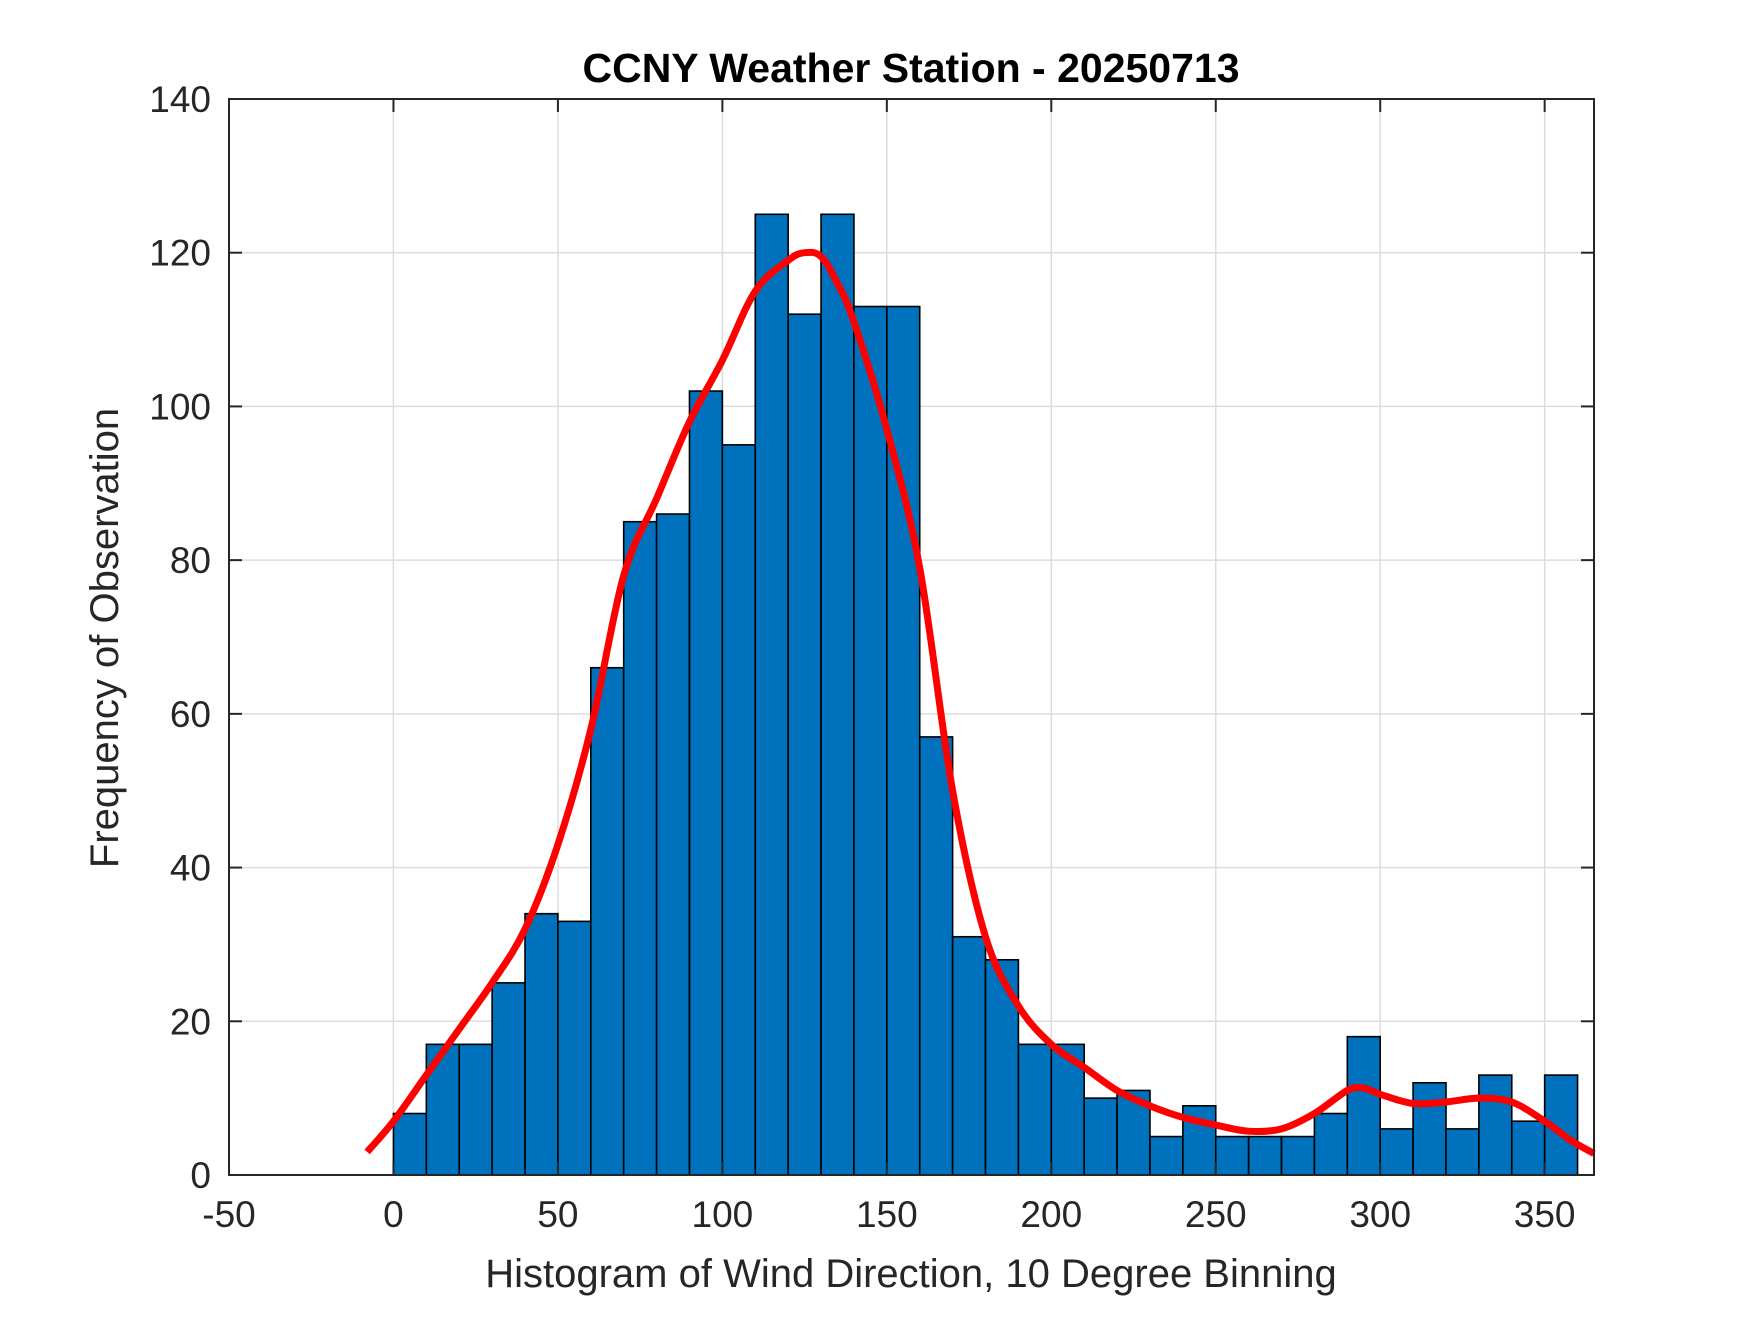 The width and height of the screenshot is (1750, 1318). Describe the element at coordinates (190, 1021) in the screenshot. I see `y-tick-label: 20` at that location.